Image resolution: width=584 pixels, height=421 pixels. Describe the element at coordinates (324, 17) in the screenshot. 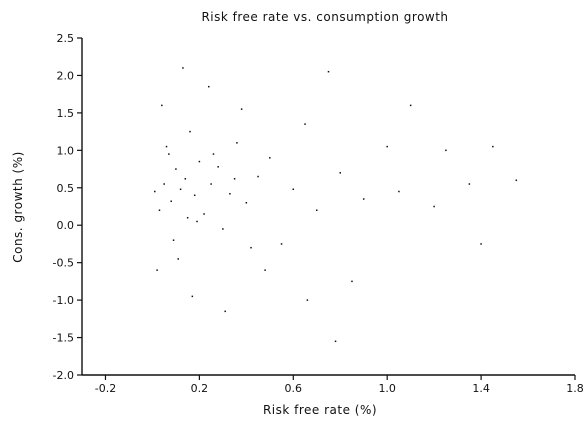

I see `chart-title: Risk free rate vs. consumption growth` at that location.